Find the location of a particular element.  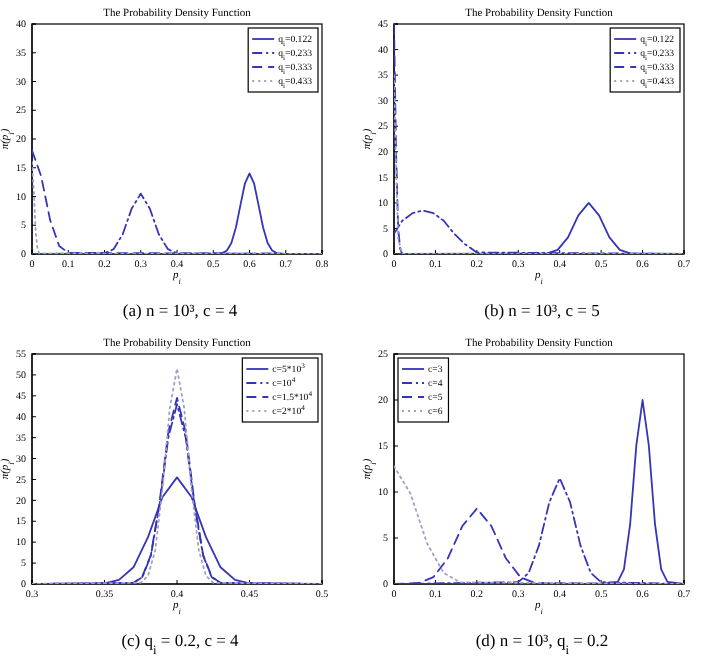

text: (d) n = 10³, q$_{i}$ = 0.2 is located at coordinates (542, 643).